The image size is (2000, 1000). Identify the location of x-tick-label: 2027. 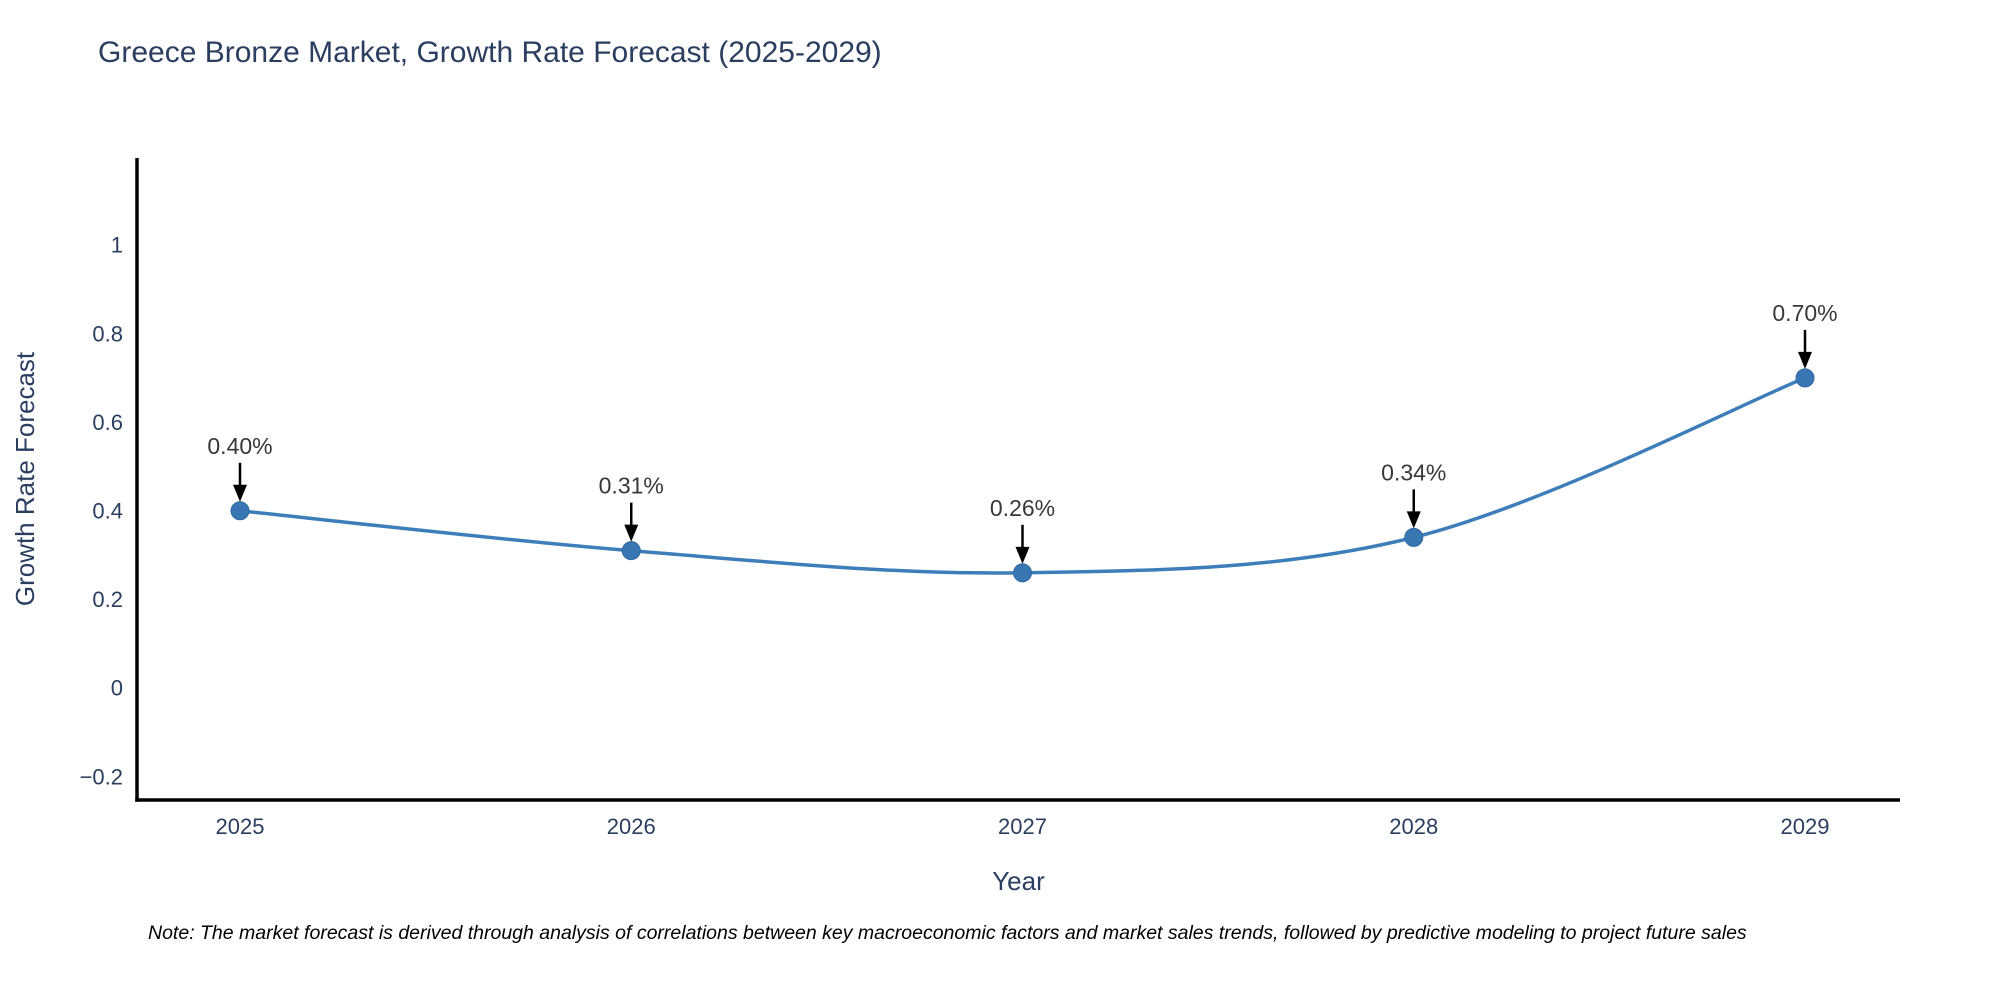
(1022, 826).